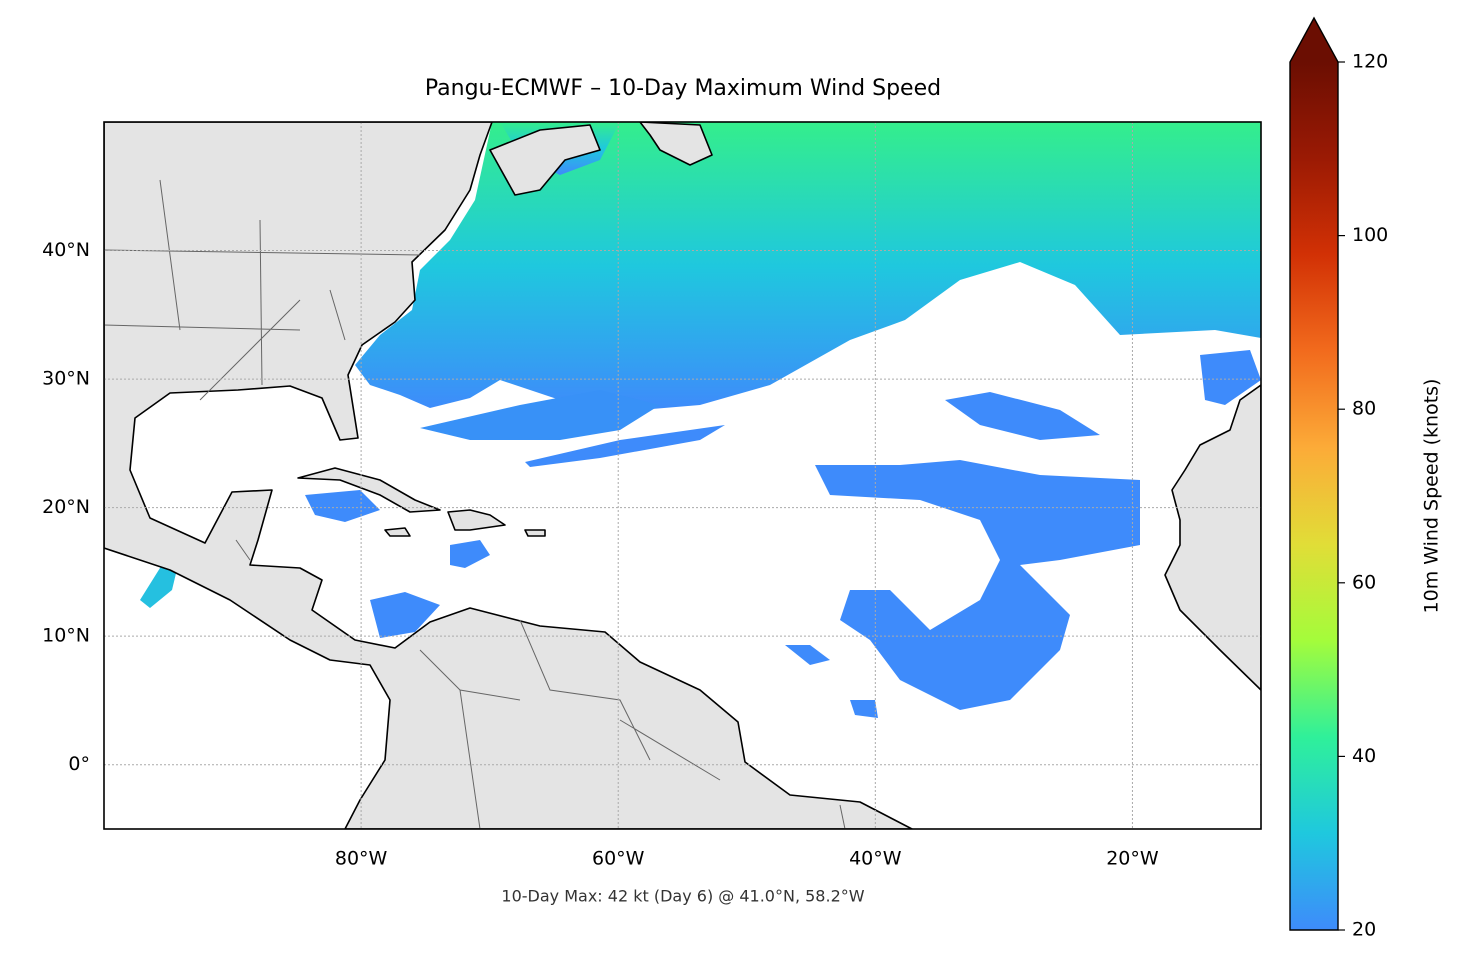 The width and height of the screenshot is (1466, 973). I want to click on colorbar-tick-label: 60, so click(1364, 582).